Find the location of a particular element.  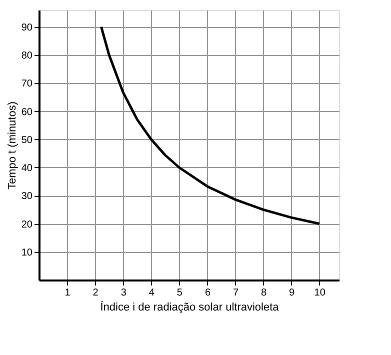

y-axis-title: Tempo t (minutos) is located at coordinates (12, 145).